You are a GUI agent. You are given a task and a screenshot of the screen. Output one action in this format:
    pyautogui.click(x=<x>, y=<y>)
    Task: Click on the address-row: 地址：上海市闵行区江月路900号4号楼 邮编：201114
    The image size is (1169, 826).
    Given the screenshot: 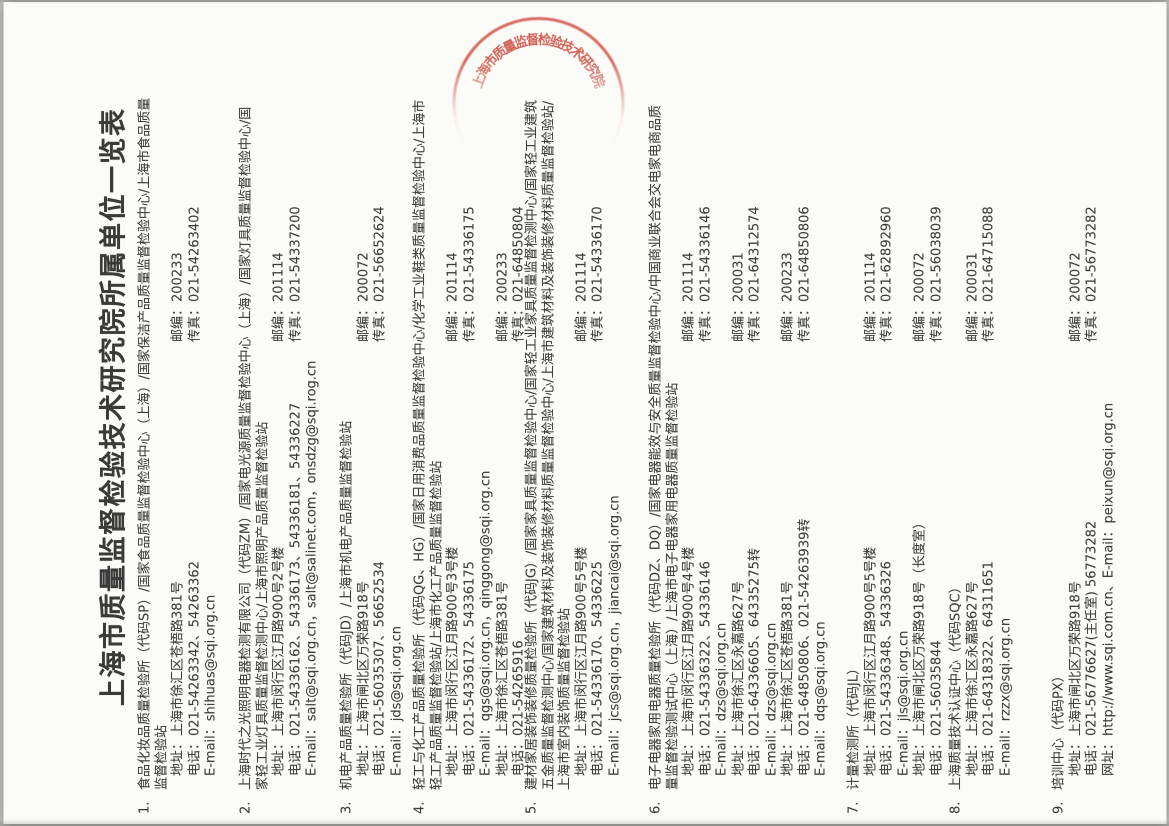 What is the action you would take?
    pyautogui.click(x=689, y=410)
    